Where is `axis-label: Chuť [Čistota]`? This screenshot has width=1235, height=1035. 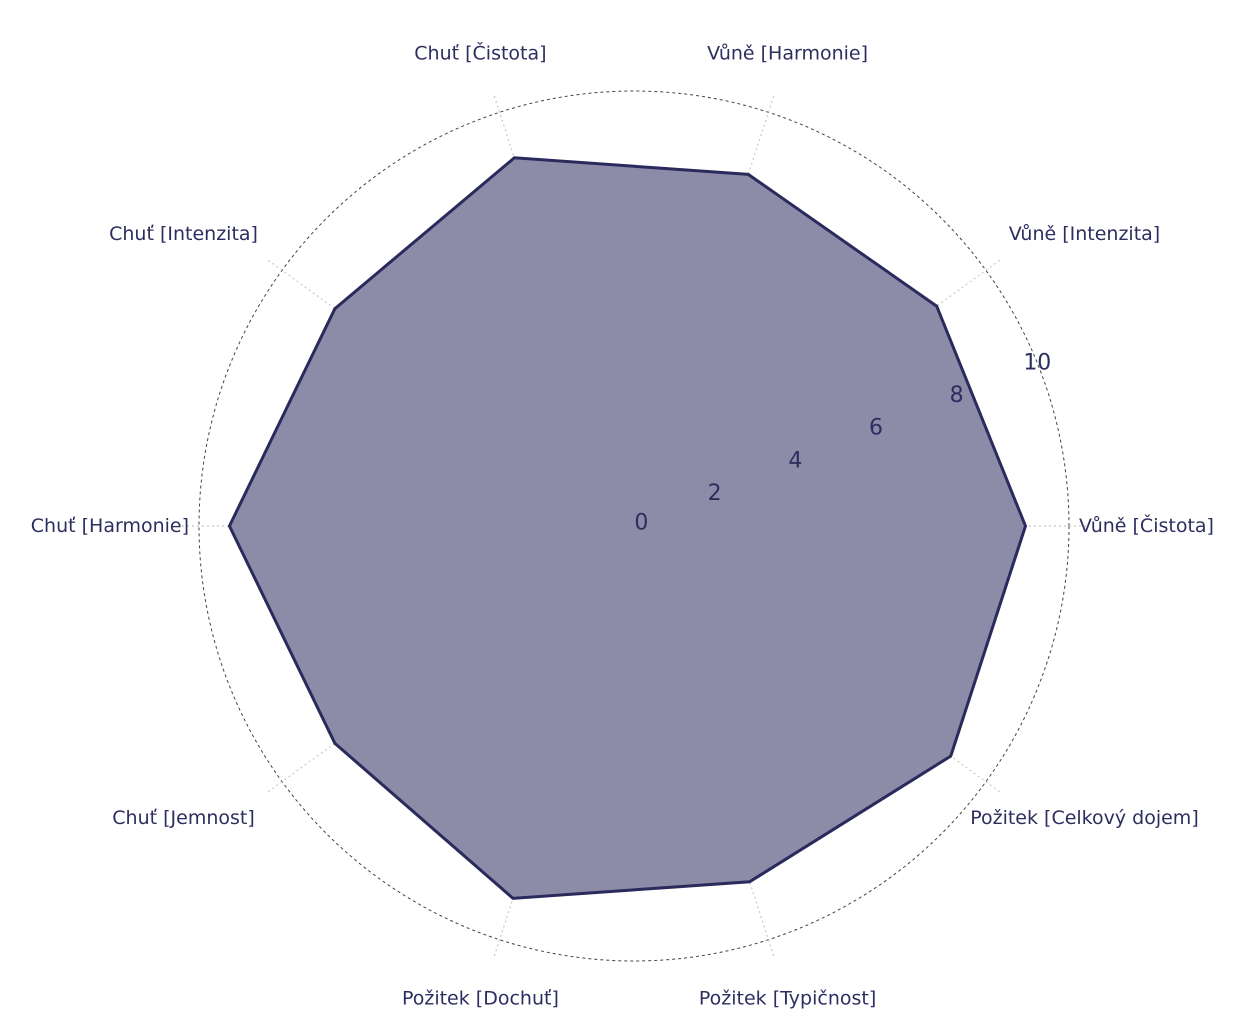 axis-label: Chuť [Čistota] is located at coordinates (480, 52).